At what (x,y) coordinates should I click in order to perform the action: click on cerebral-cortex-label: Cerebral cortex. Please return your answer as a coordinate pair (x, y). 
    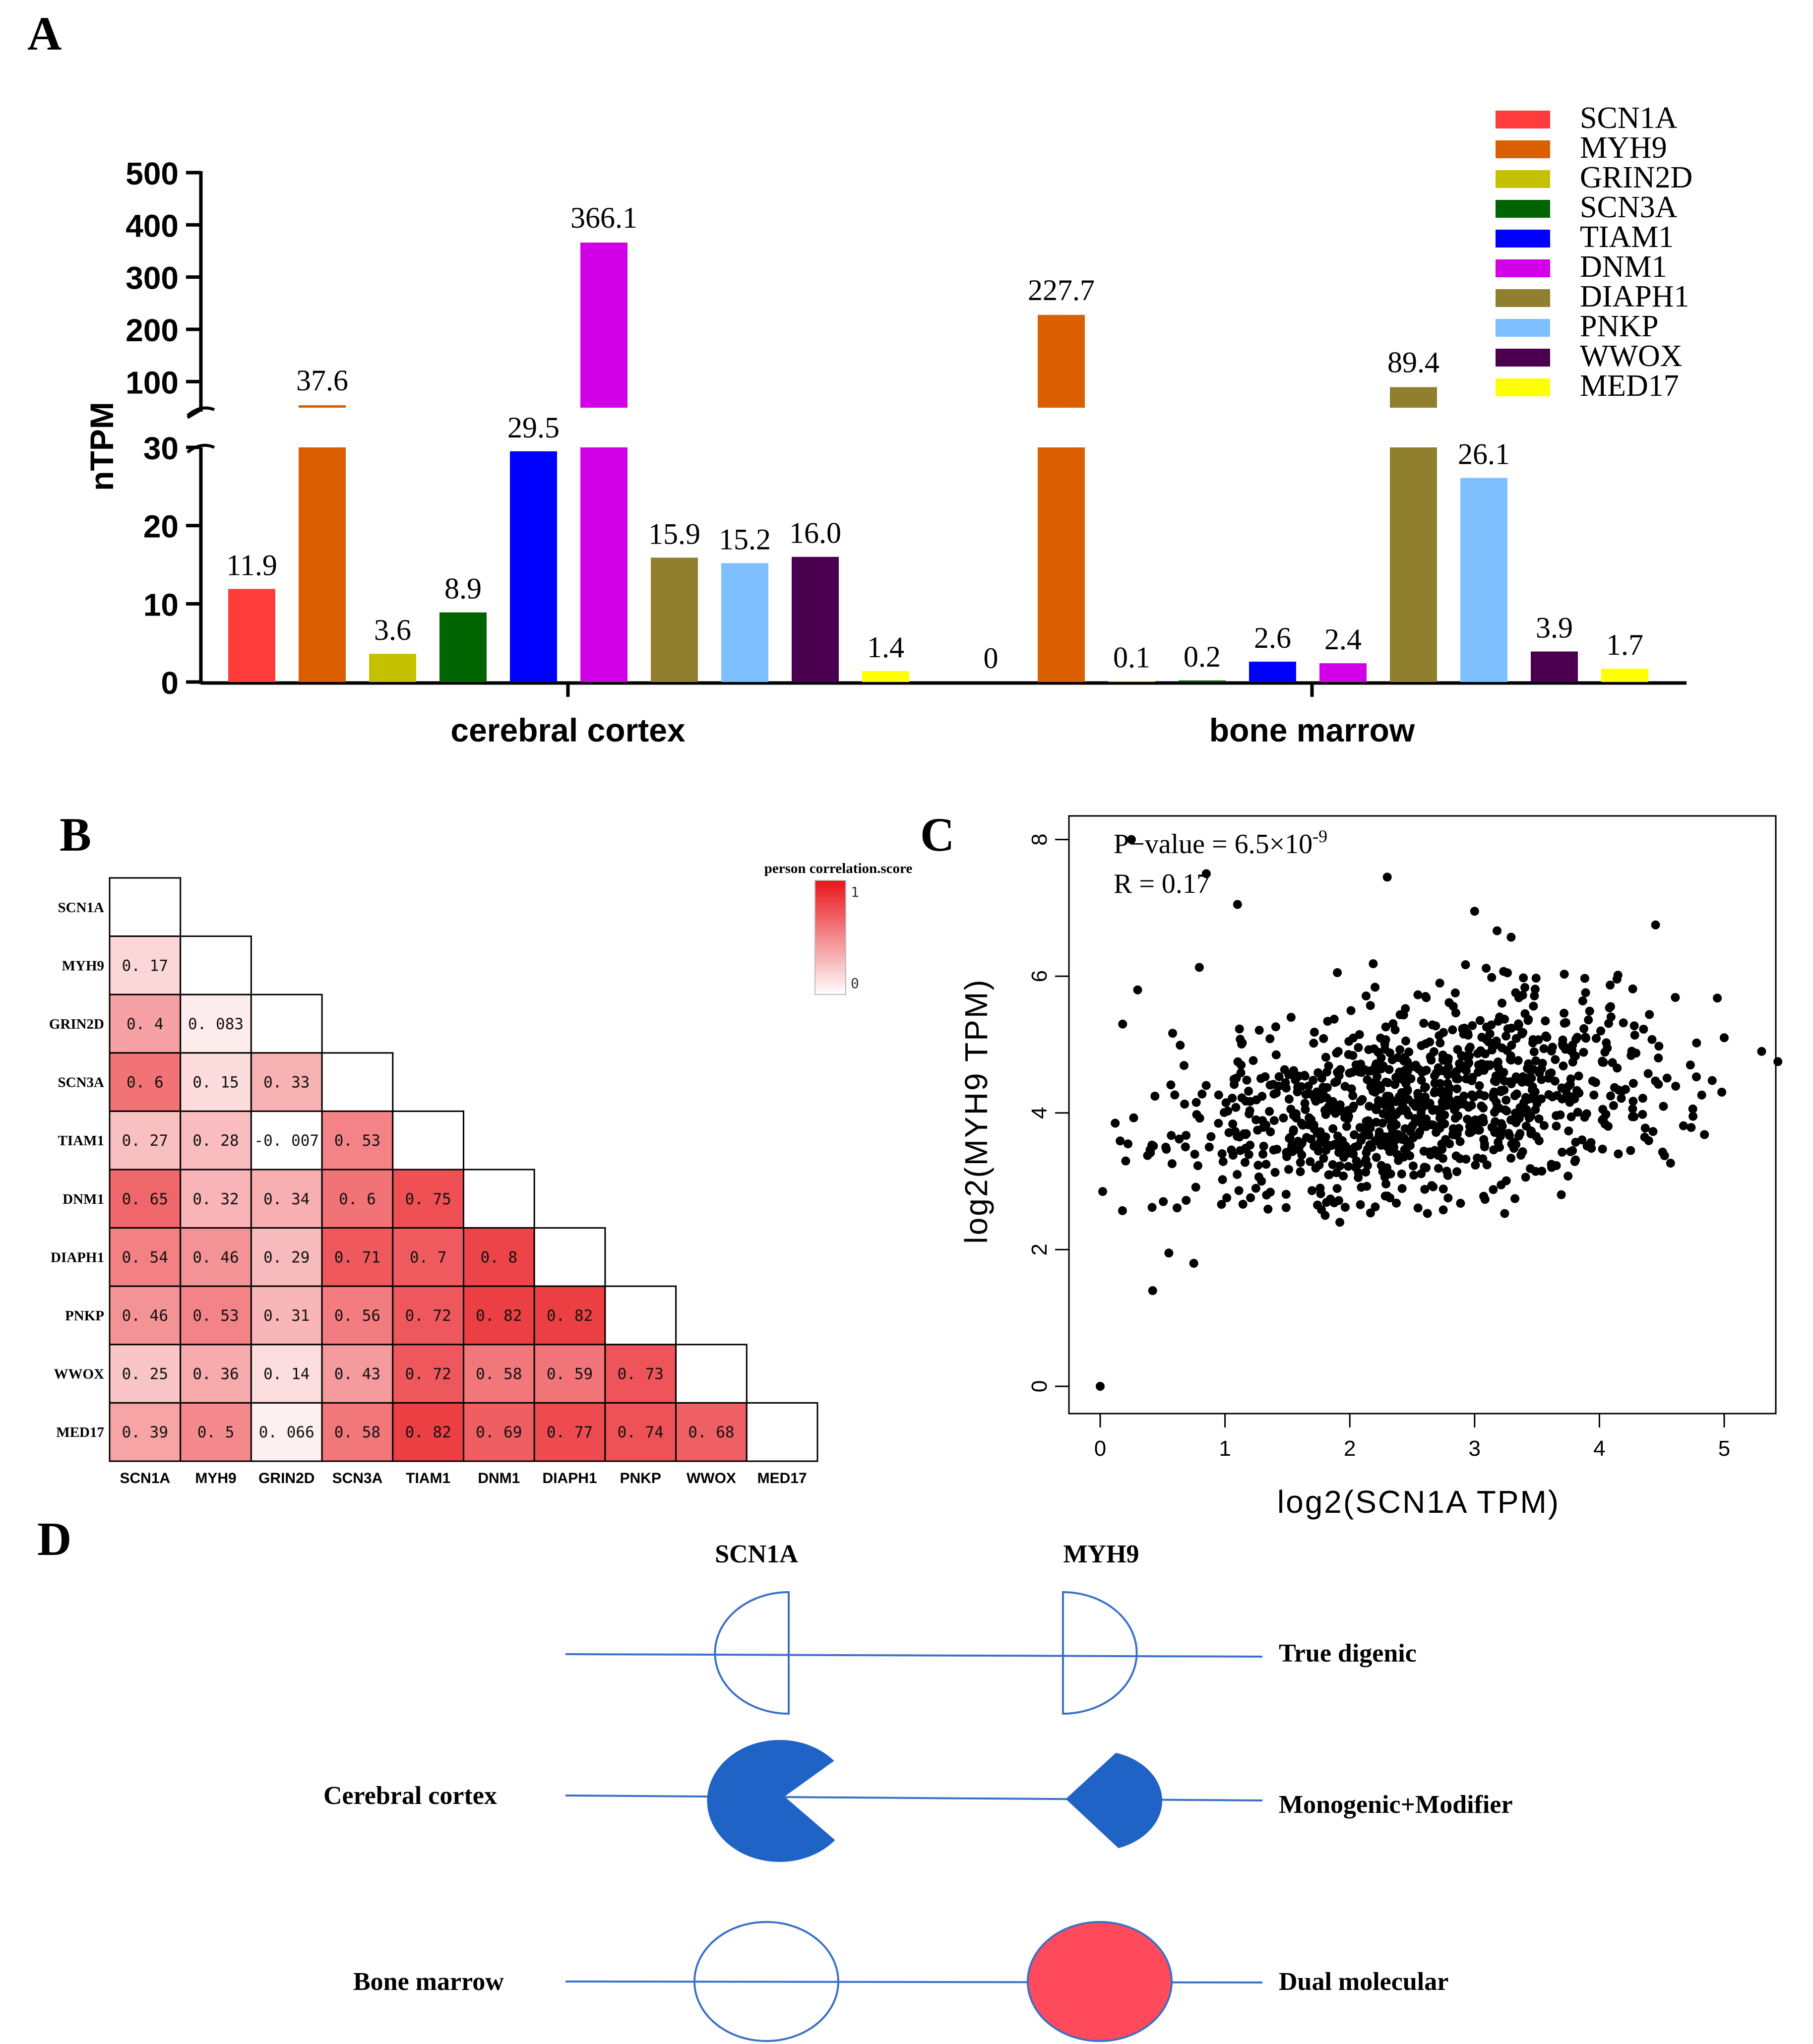
    Looking at the image, I should click on (410, 1796).